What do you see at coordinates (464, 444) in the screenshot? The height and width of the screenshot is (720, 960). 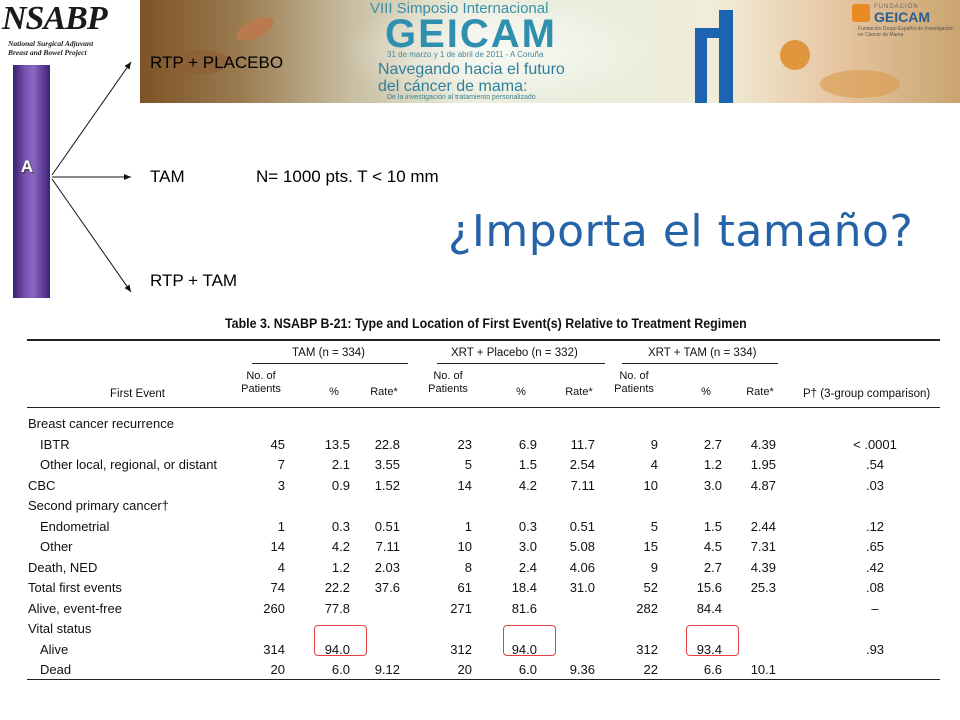 I see `table-cell: 23` at bounding box center [464, 444].